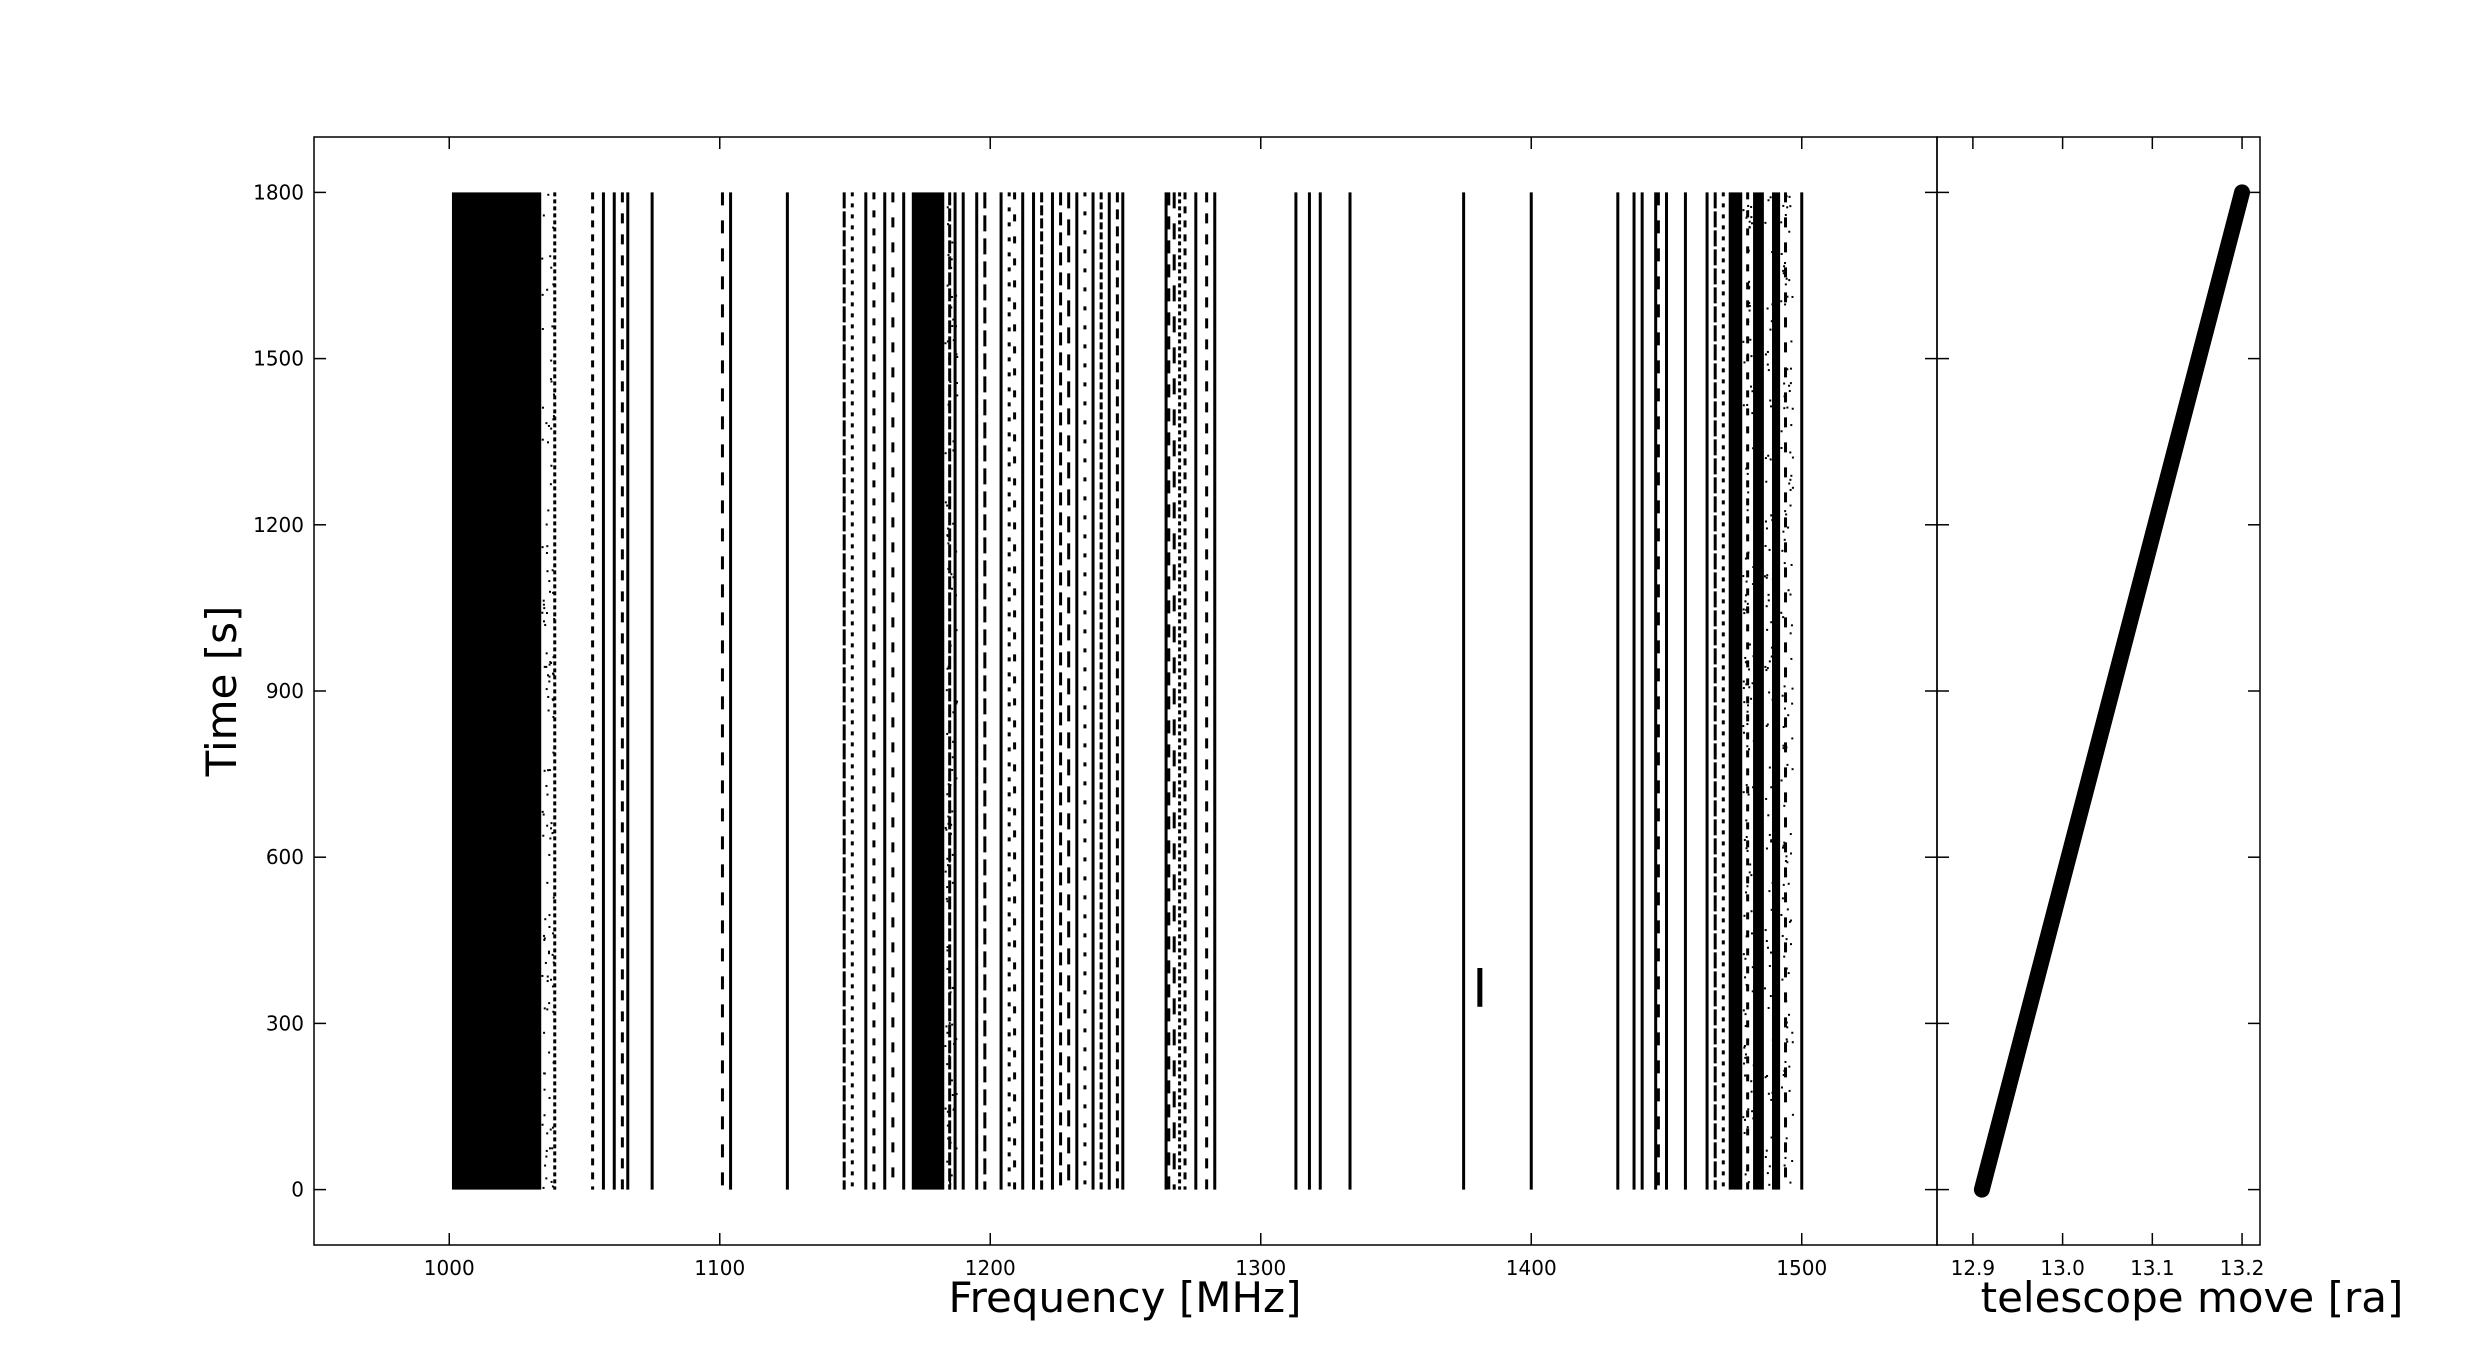 Image resolution: width=2478 pixels, height=1367 pixels. I want to click on ytick-label: 900, so click(285, 691).